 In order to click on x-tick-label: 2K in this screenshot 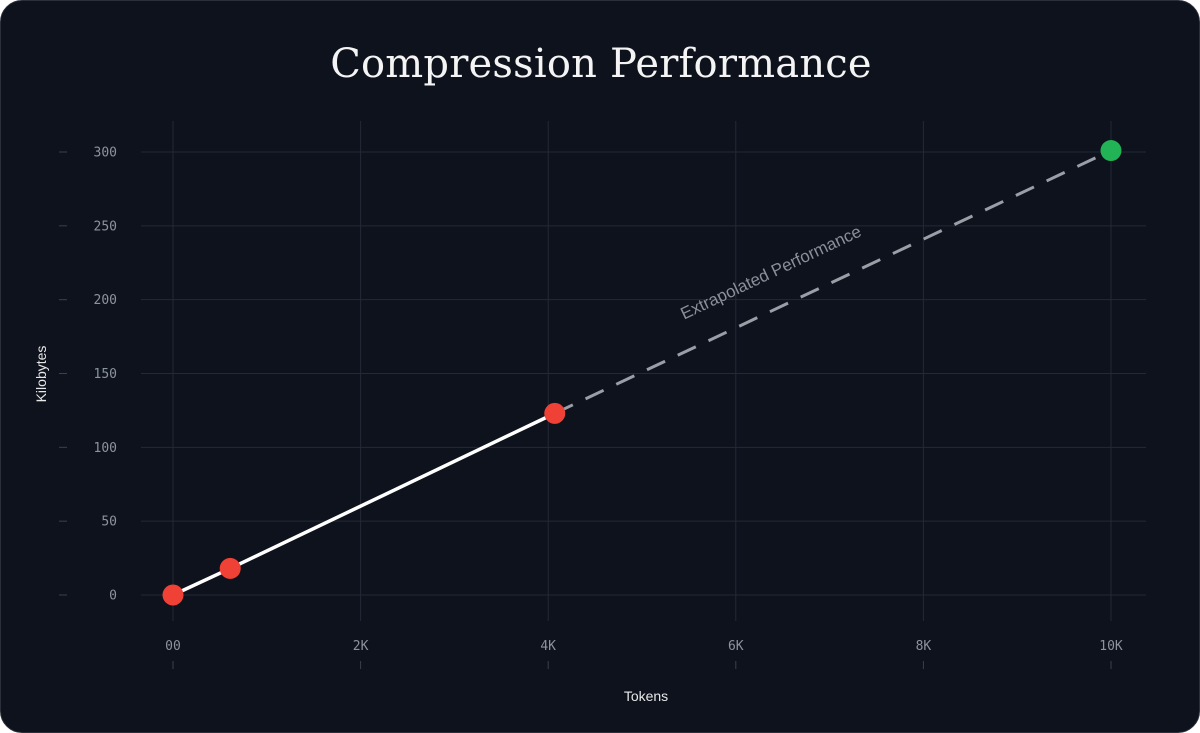, I will do `click(361, 646)`.